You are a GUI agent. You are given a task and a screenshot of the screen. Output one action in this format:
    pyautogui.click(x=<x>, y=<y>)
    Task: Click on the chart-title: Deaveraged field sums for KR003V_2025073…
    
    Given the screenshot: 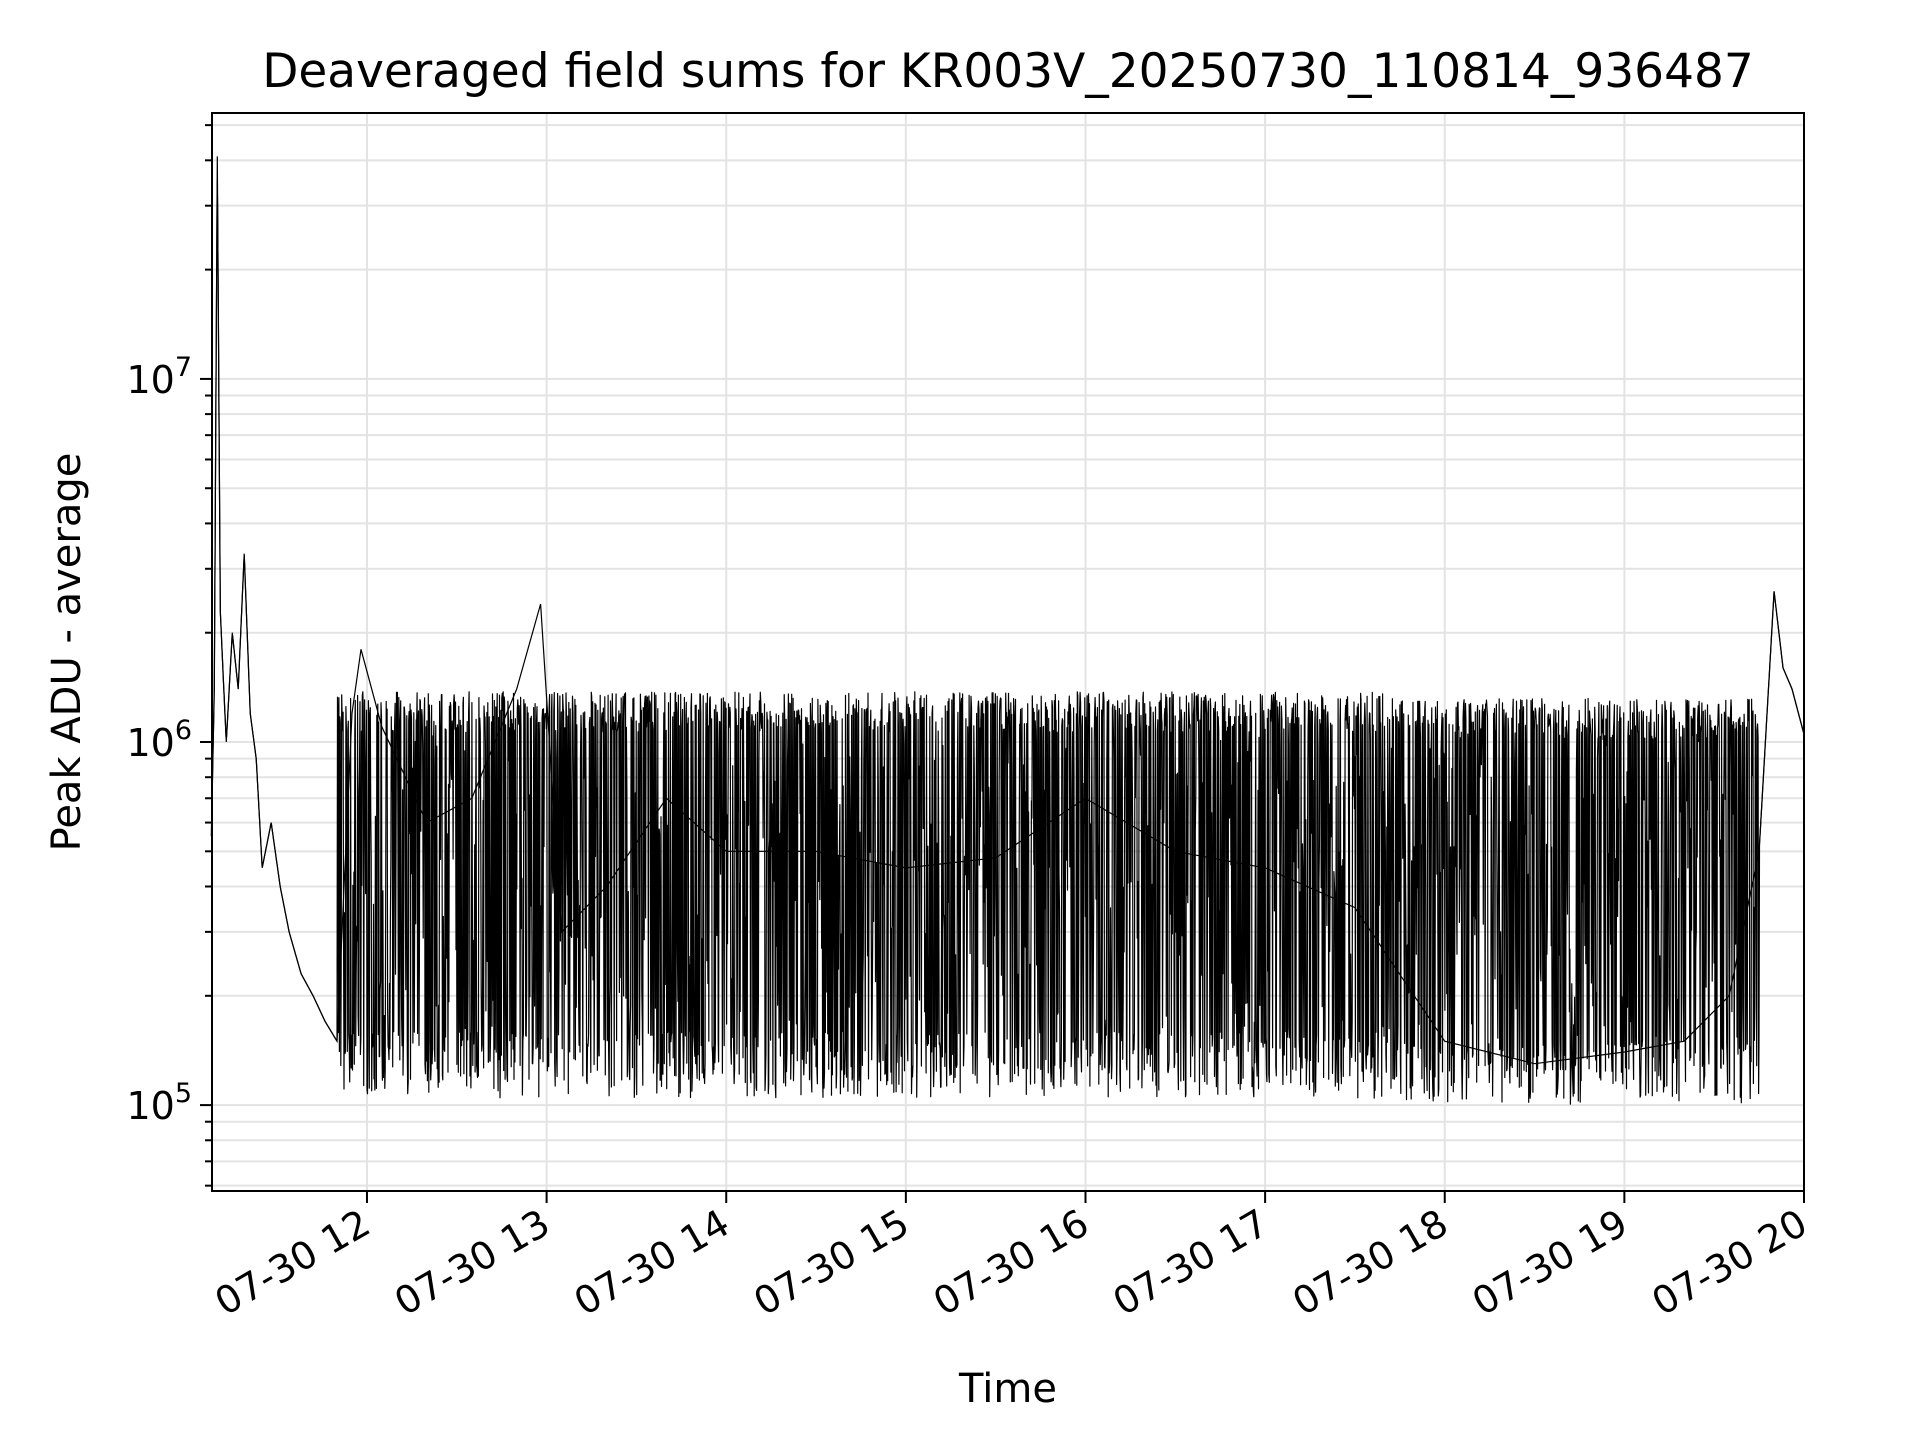 What is the action you would take?
    pyautogui.click(x=1008, y=71)
    